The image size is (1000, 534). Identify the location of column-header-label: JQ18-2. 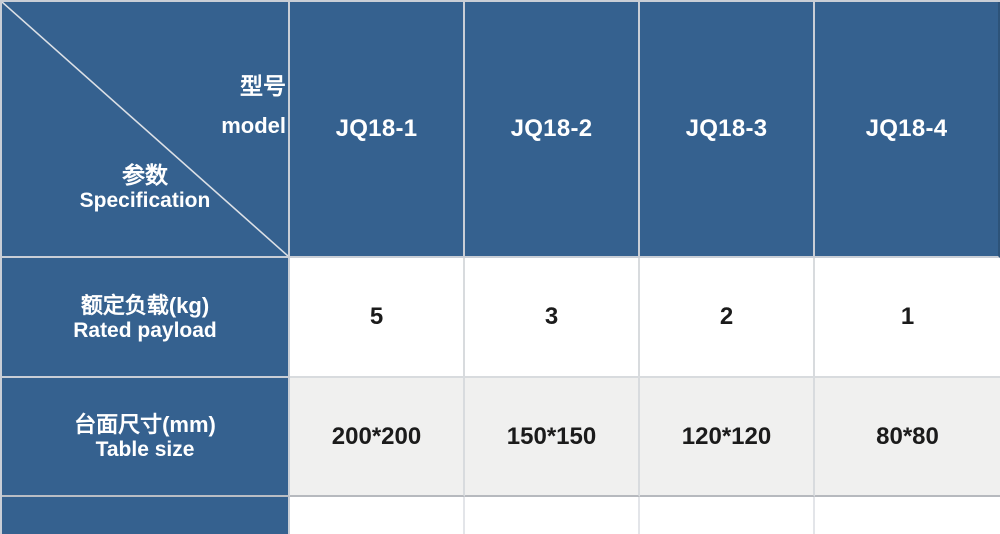
(551, 128).